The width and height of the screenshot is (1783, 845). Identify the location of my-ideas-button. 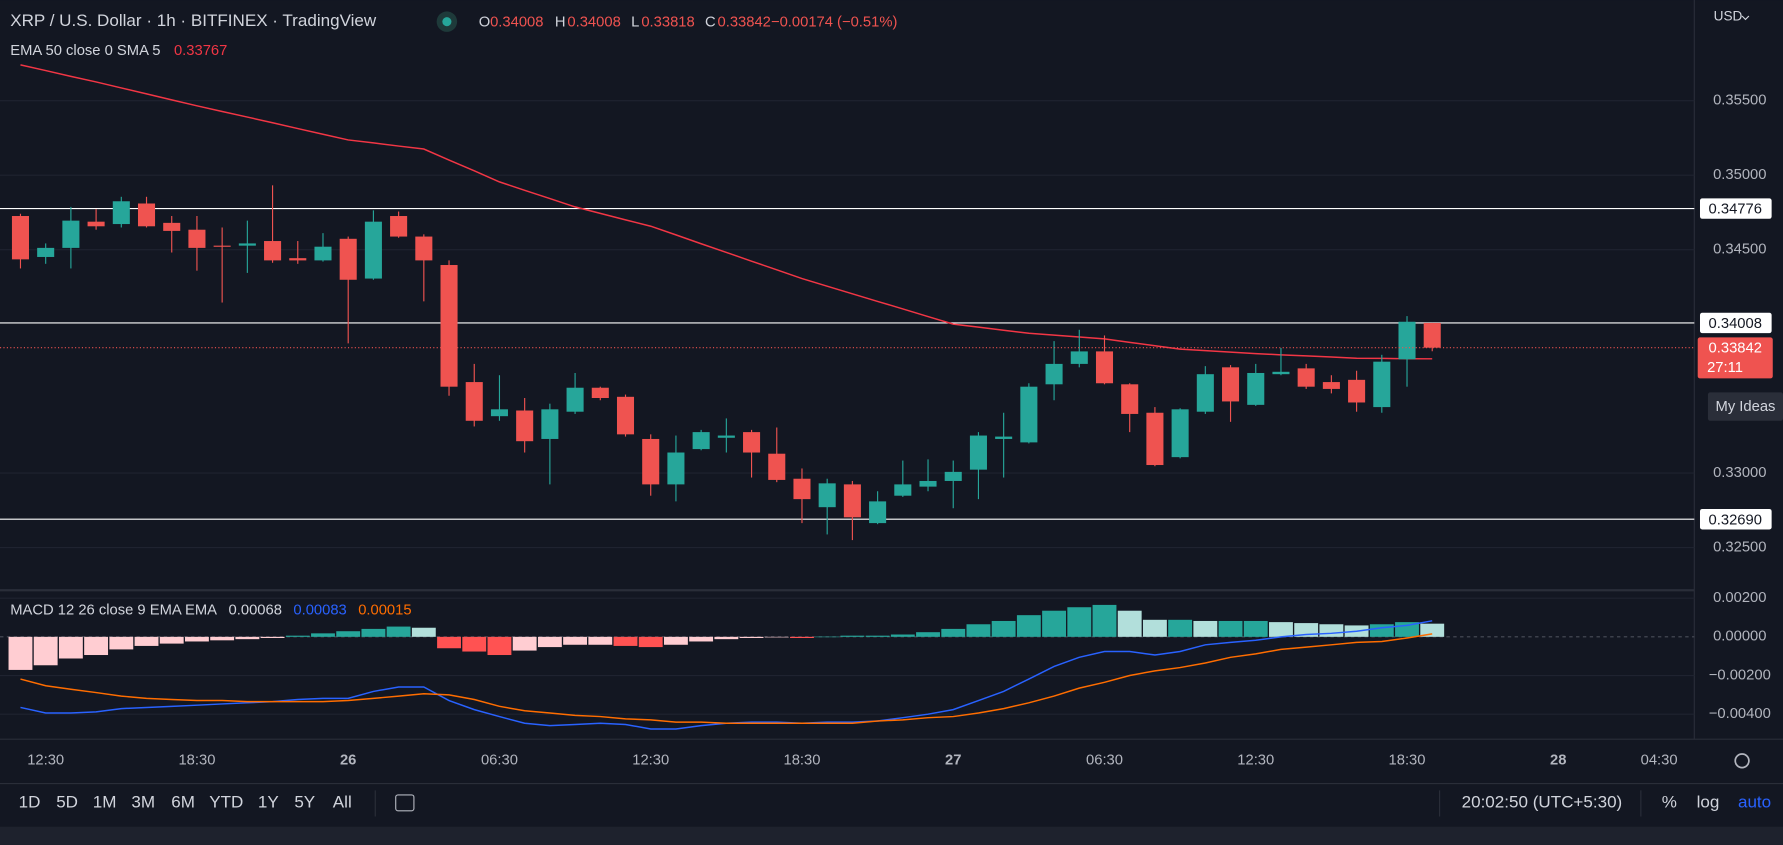
(1745, 406).